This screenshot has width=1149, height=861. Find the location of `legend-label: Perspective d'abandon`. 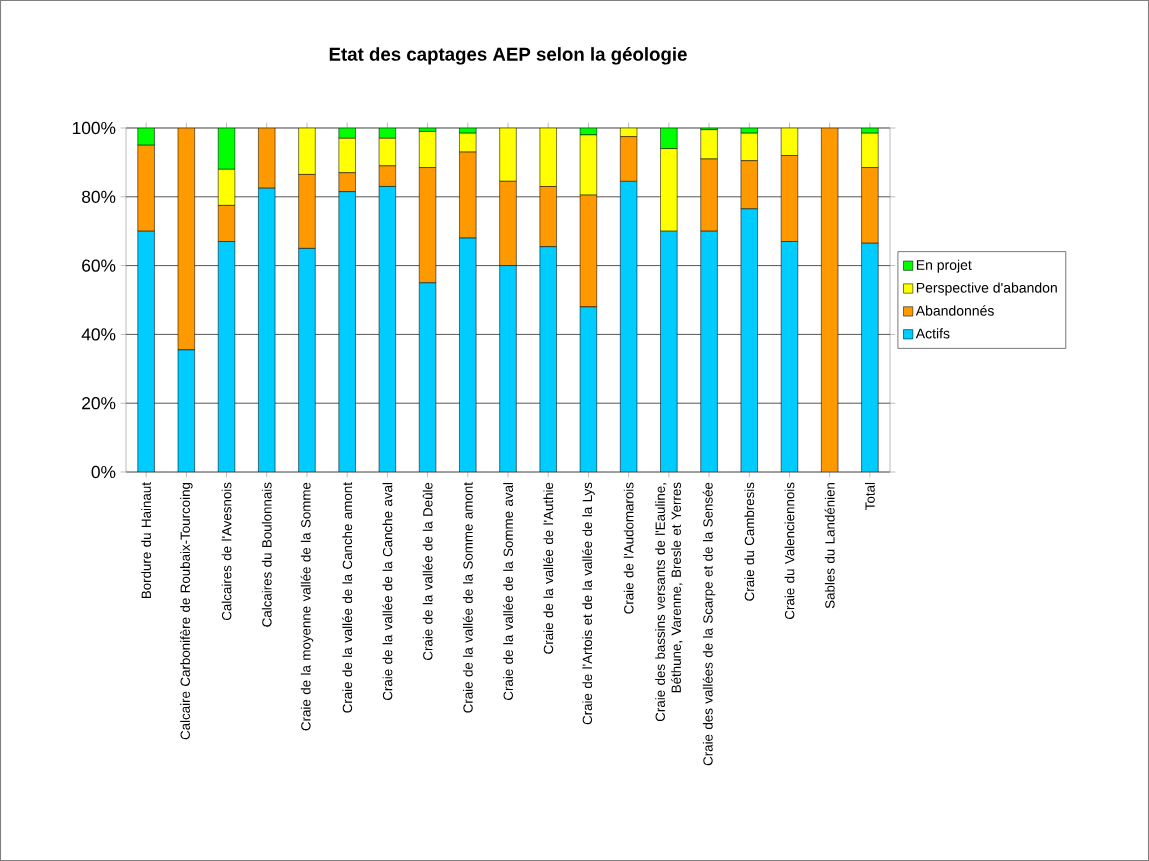

legend-label: Perspective d'abandon is located at coordinates (986, 289).